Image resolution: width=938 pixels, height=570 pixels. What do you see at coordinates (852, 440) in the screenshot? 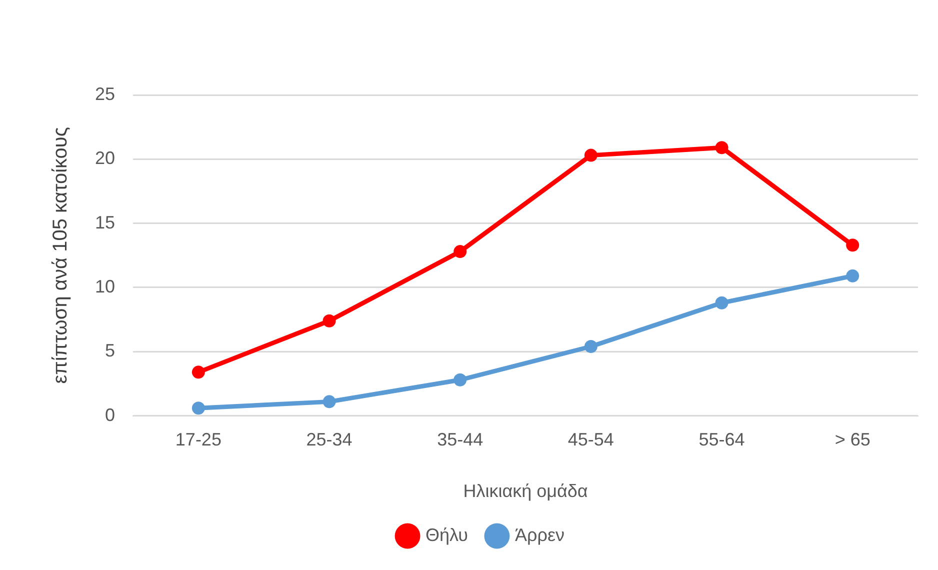
I see `x-tick-label: > 65` at bounding box center [852, 440].